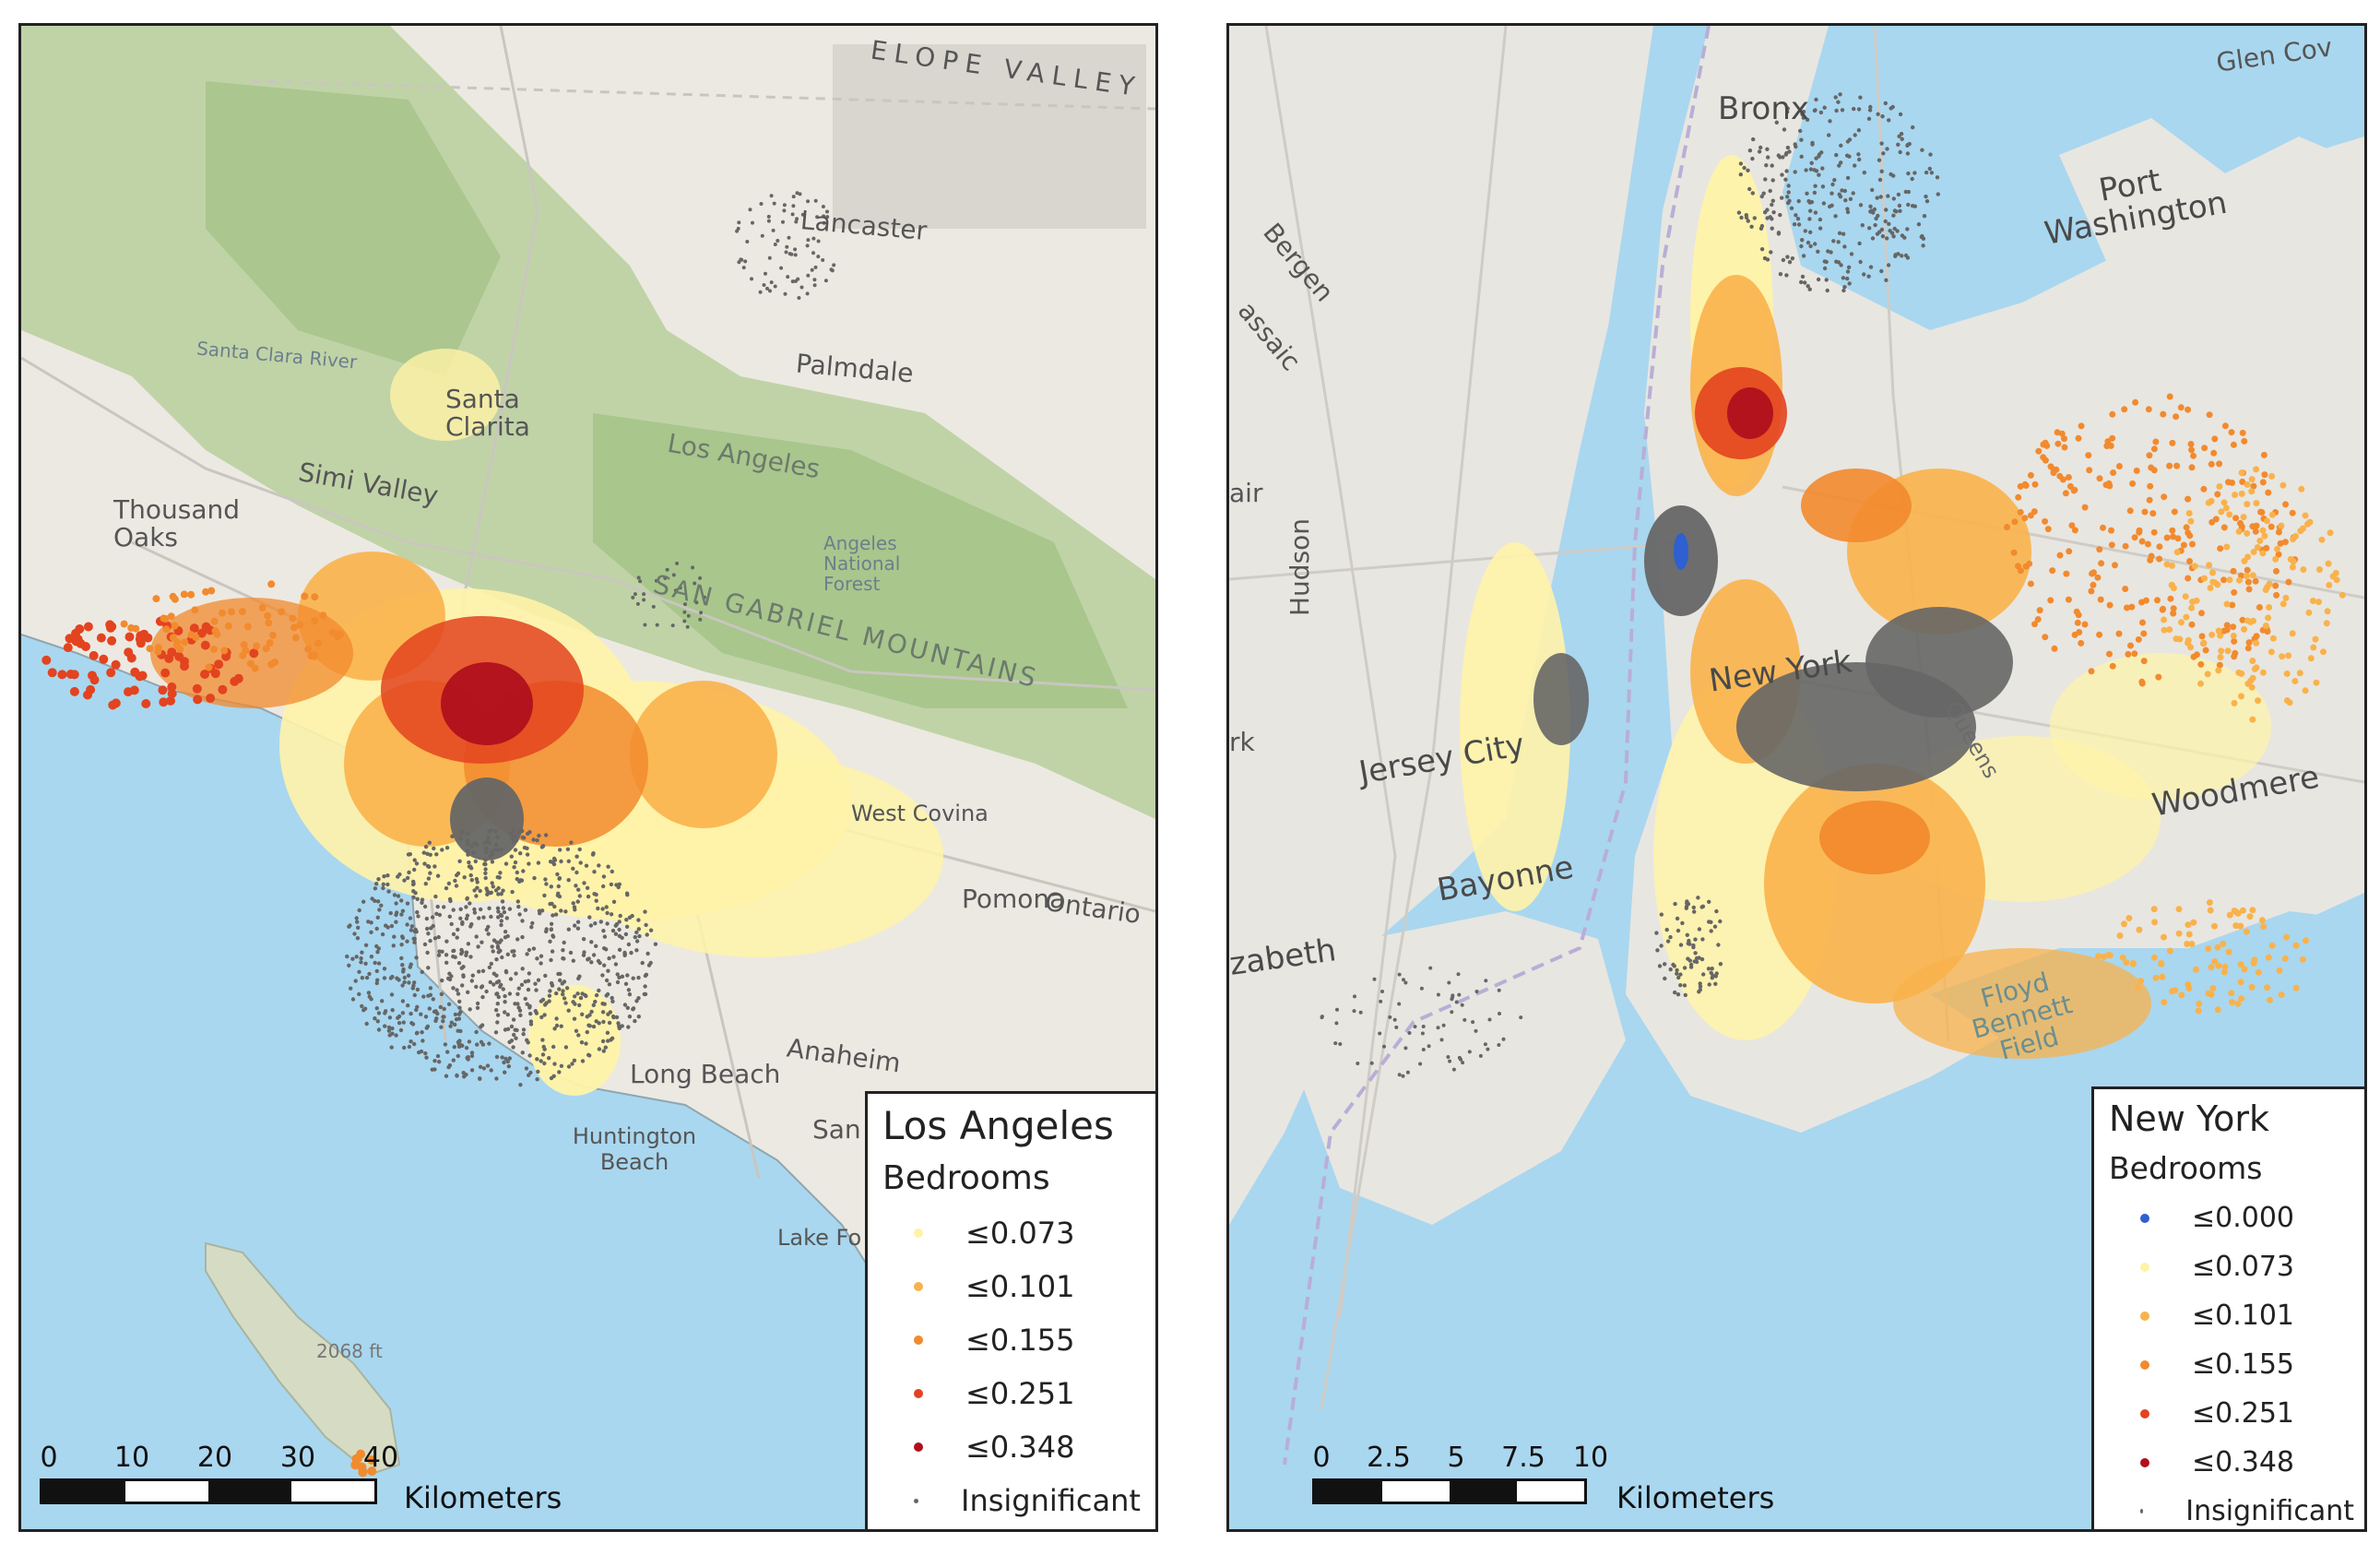 This screenshot has width=2380, height=1555. I want to click on scale-tick-label: 30, so click(297, 1458).